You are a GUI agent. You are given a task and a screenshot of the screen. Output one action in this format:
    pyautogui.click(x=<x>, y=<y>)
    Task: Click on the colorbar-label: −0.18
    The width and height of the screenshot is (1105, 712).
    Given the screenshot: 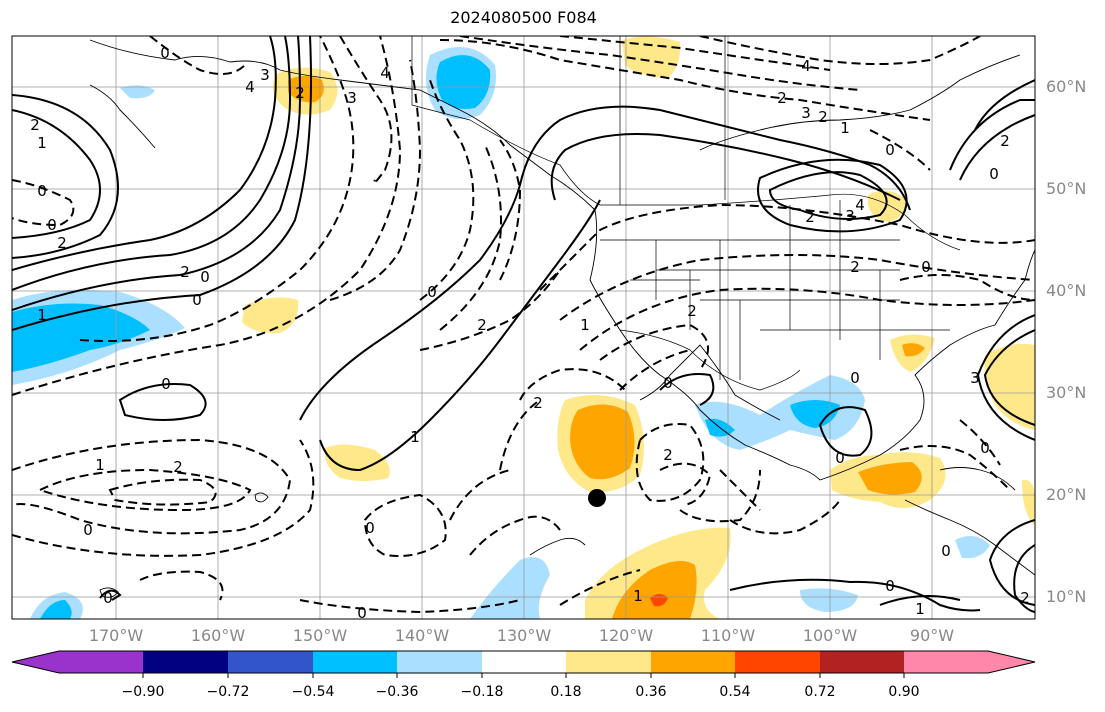 What is the action you would take?
    pyautogui.click(x=482, y=692)
    